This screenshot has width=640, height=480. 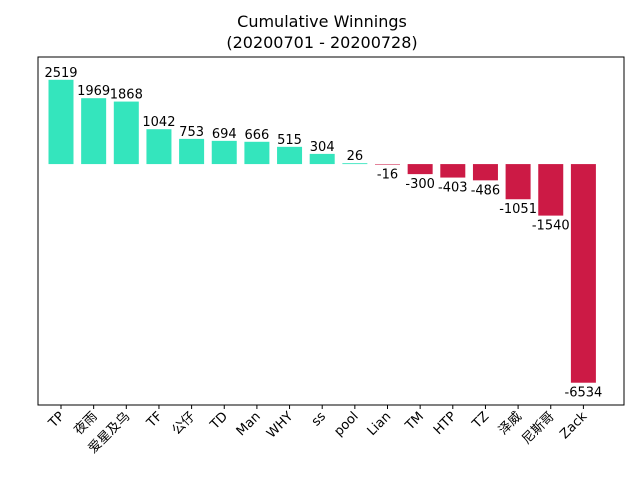 I want to click on bar-TZ, so click(x=485, y=172).